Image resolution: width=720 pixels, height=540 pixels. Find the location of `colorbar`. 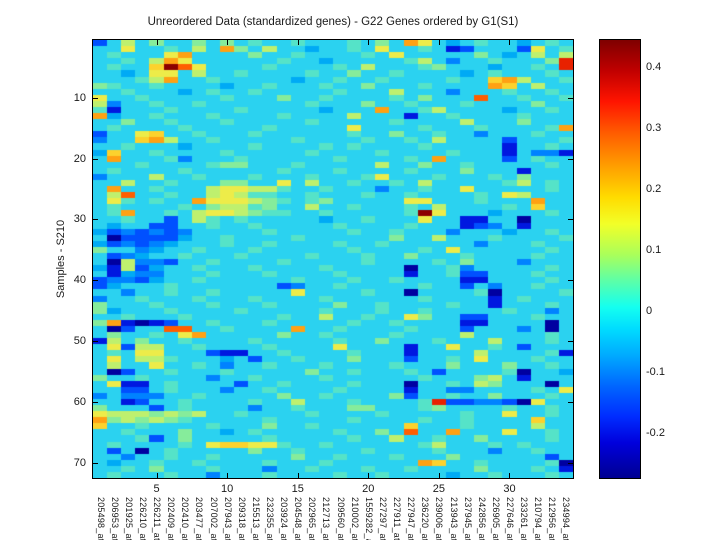

colorbar is located at coordinates (620, 259).